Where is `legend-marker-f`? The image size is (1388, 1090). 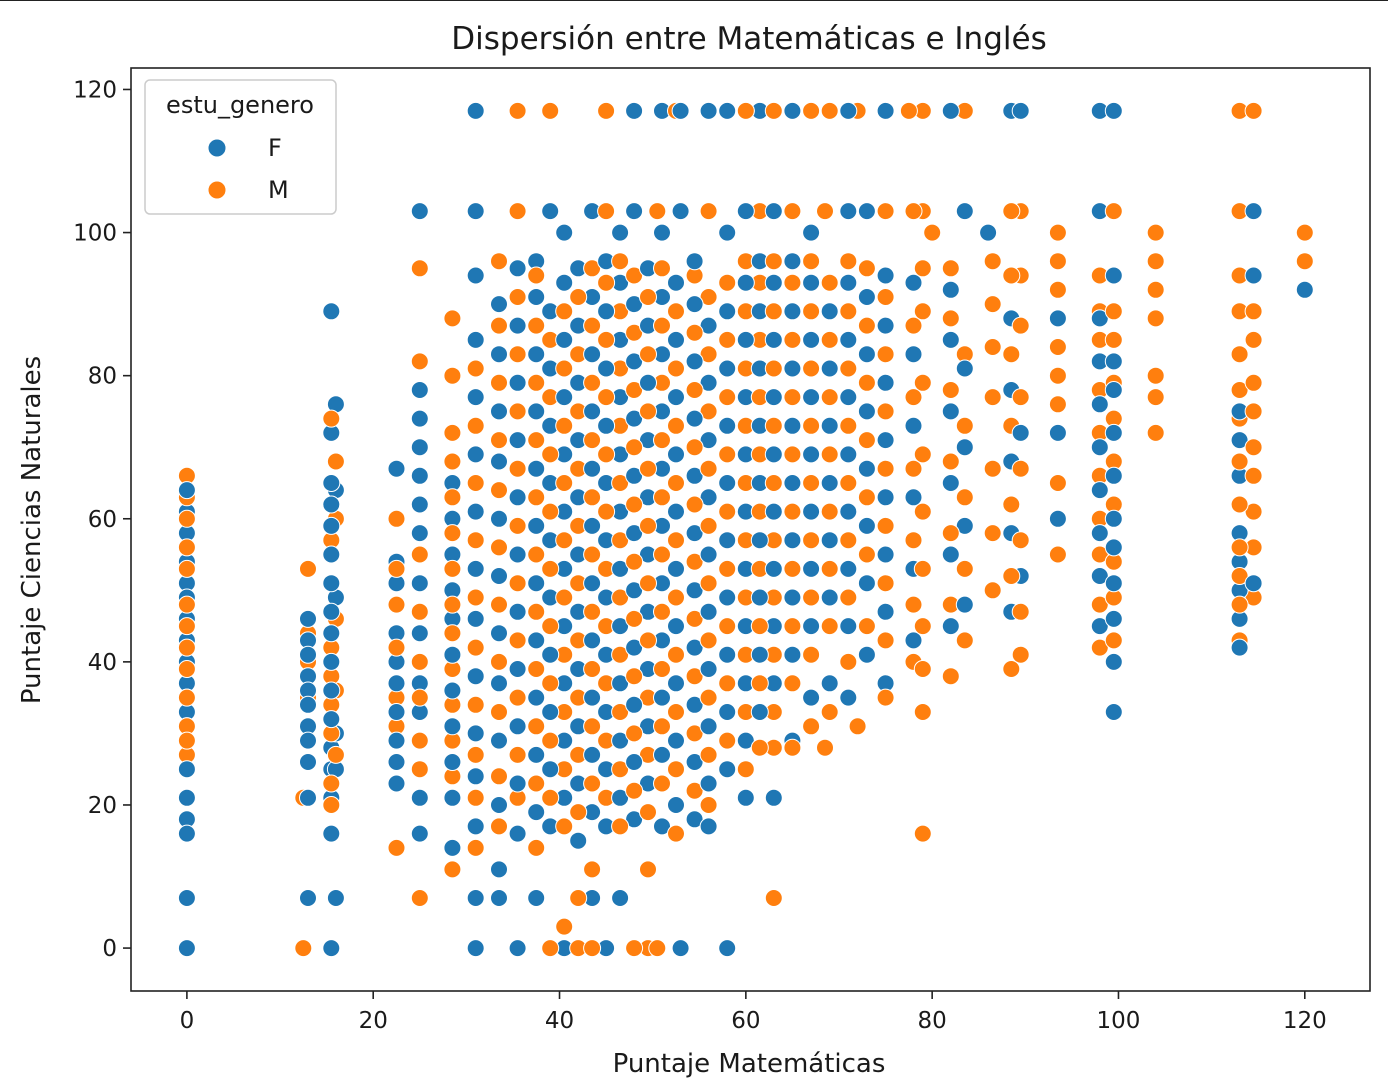 legend-marker-f is located at coordinates (217, 148).